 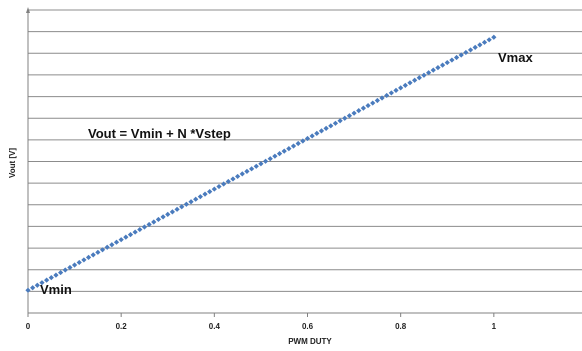 What do you see at coordinates (304, 322) in the screenshot?
I see `x-tick-labels: 00.20.40.60.811.2` at bounding box center [304, 322].